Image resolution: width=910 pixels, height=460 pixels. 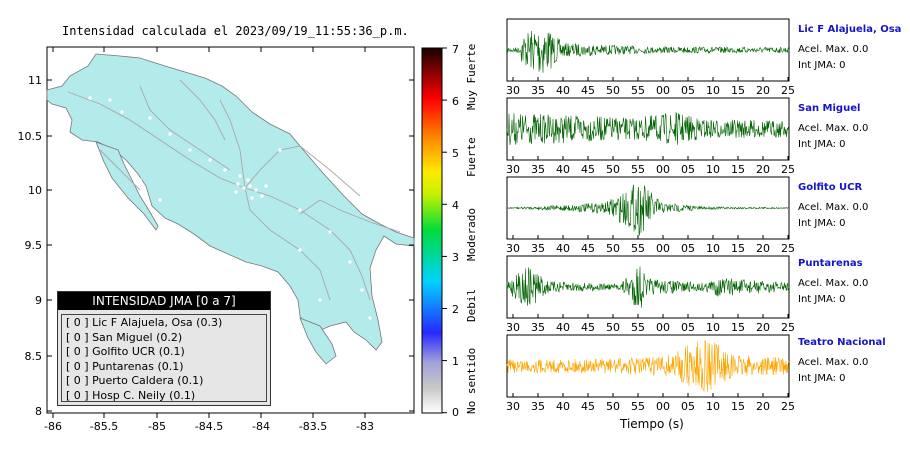 I want to click on y-tick-label: 11, so click(x=35, y=80).